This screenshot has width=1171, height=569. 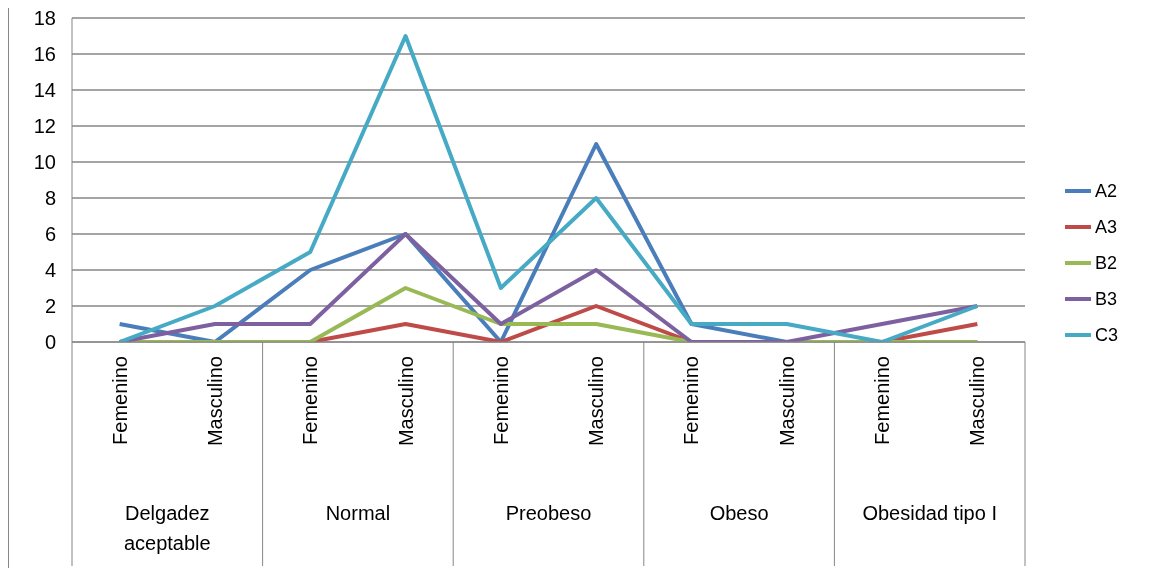 What do you see at coordinates (44, 162) in the screenshot?
I see `y-tick-label: 10` at bounding box center [44, 162].